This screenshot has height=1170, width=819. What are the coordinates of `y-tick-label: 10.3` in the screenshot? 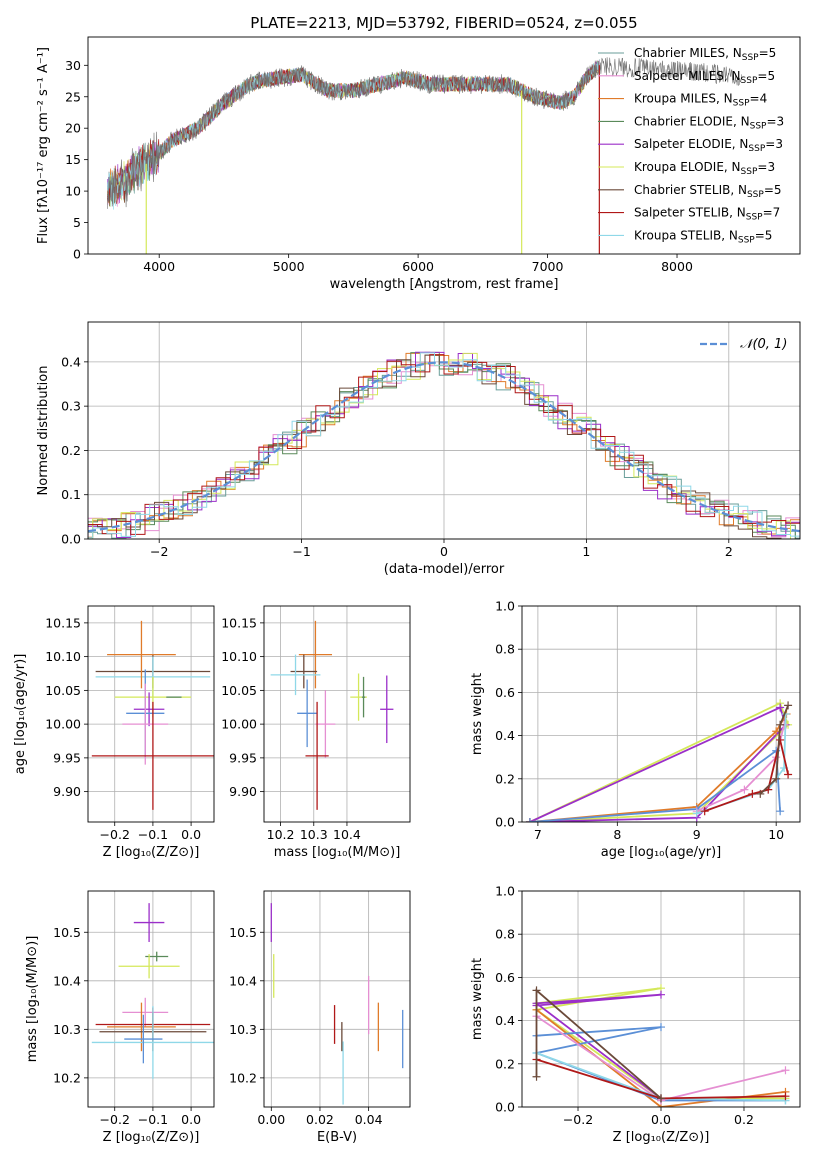 It's located at (243, 1029).